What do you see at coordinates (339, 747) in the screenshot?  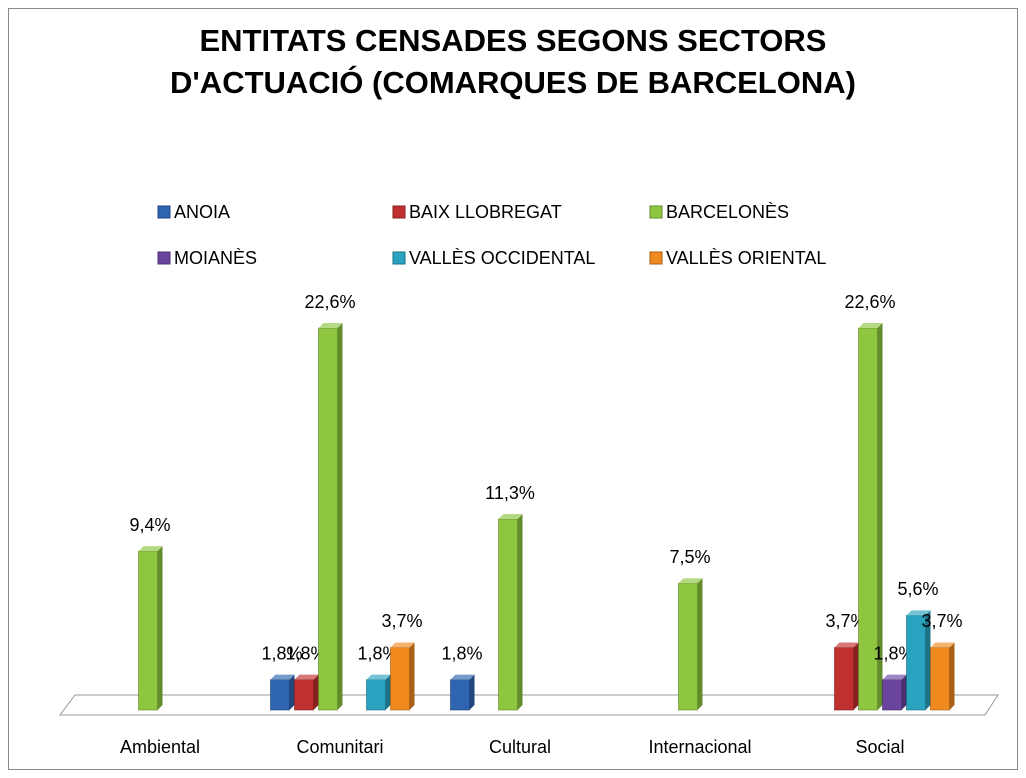 I see `x-tick-label: Comunitari` at bounding box center [339, 747].